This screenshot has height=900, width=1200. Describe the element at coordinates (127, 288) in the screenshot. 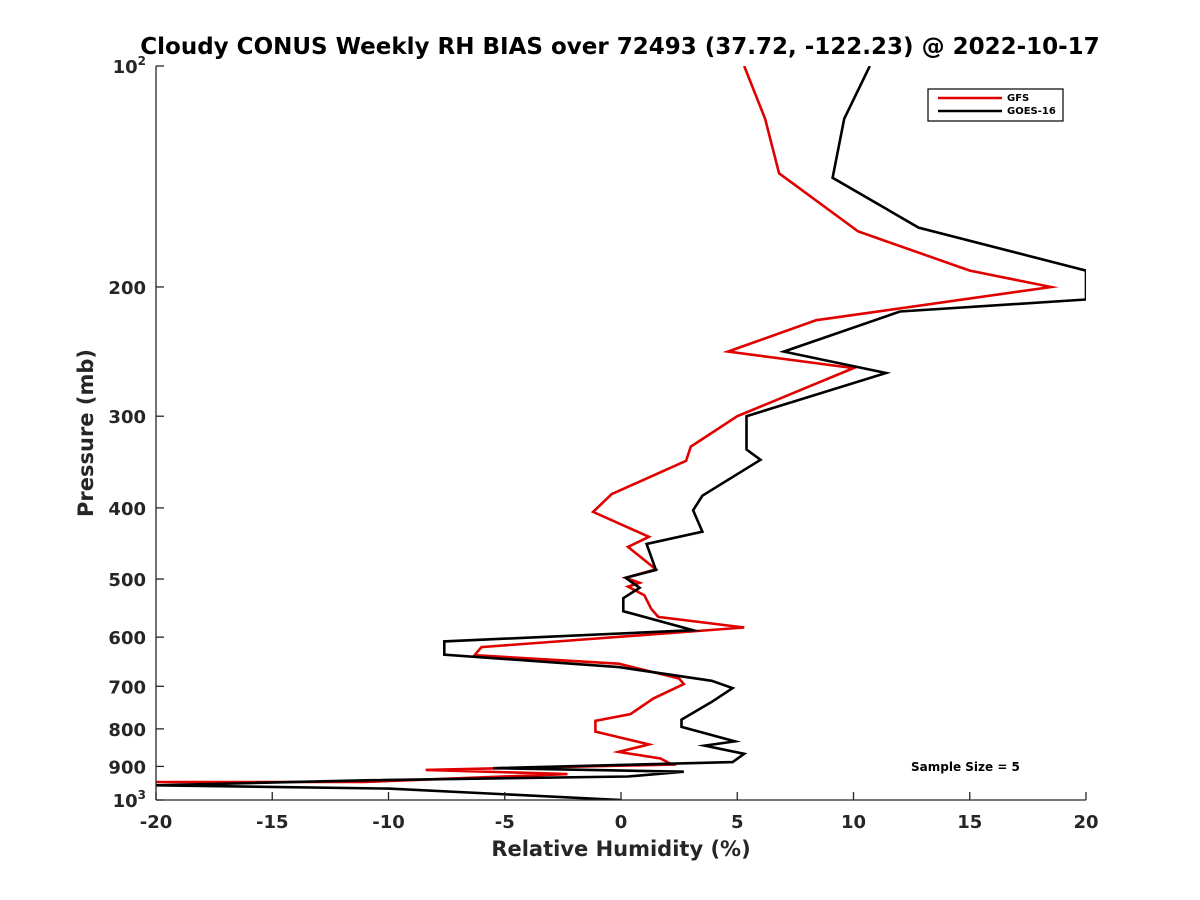

I see `y-tick-label: 200` at that location.